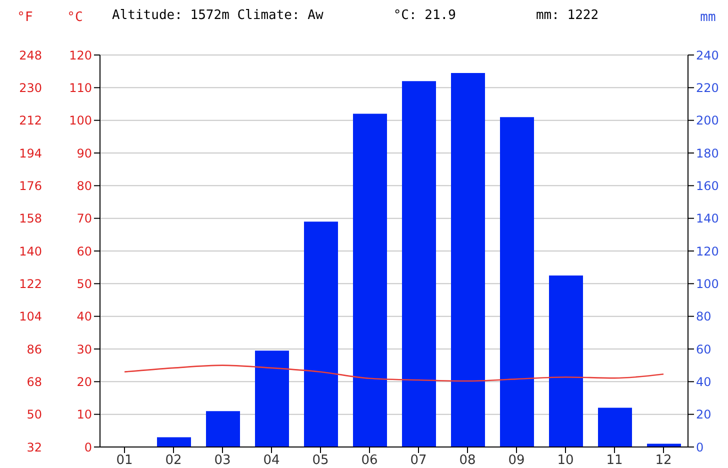 The width and height of the screenshot is (728, 468). I want to click on y3-tick-label: 104, so click(30, 317).